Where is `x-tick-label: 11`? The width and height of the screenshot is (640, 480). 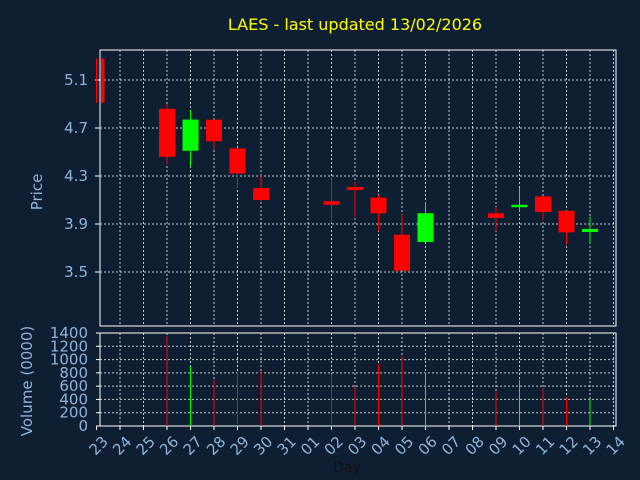 x-tick-label: 11 is located at coordinates (545, 446).